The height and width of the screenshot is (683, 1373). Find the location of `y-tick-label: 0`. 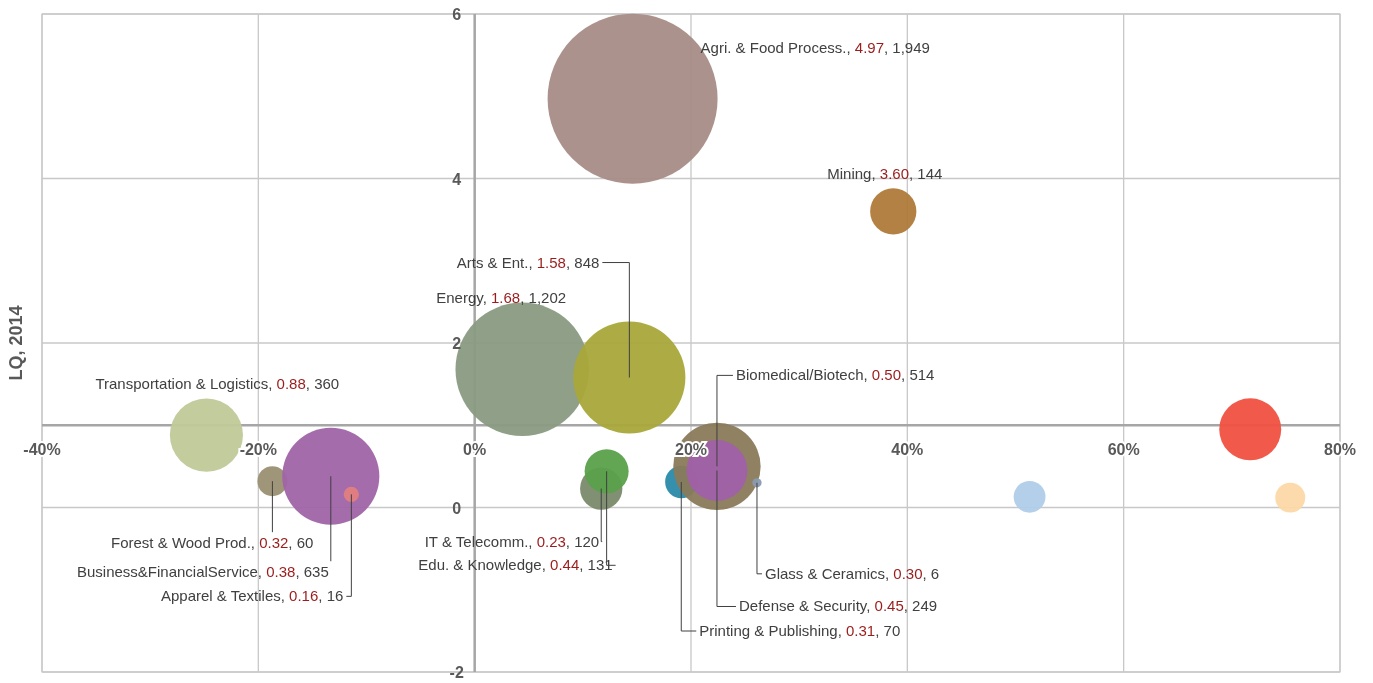

y-tick-label: 0 is located at coordinates (457, 508).